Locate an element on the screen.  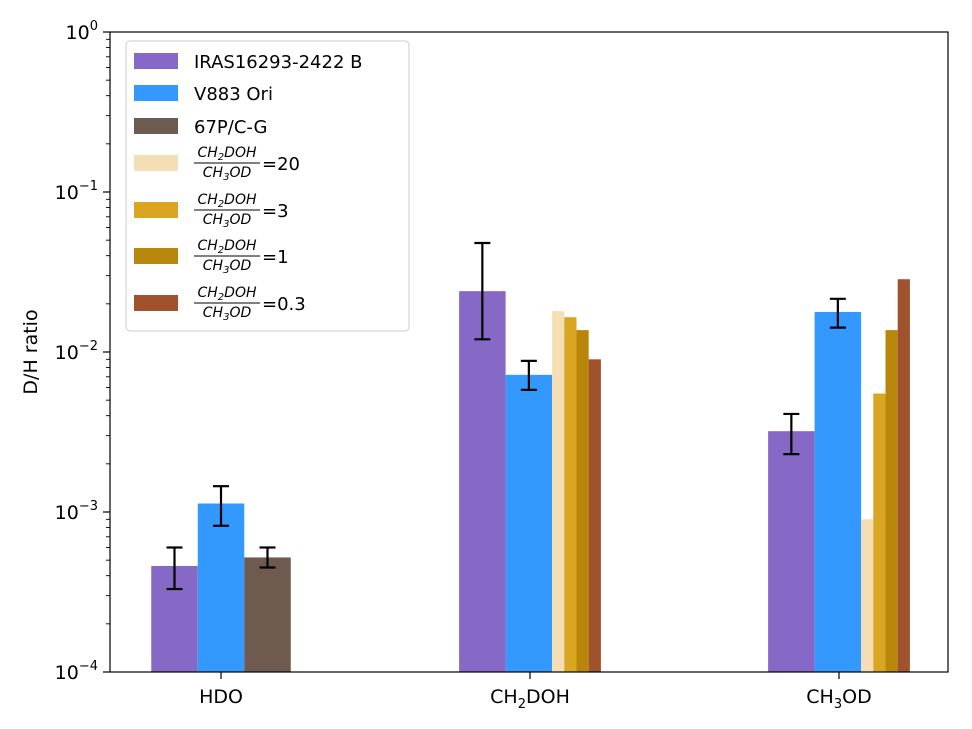
x-tick-label: HDO is located at coordinates (221, 697).